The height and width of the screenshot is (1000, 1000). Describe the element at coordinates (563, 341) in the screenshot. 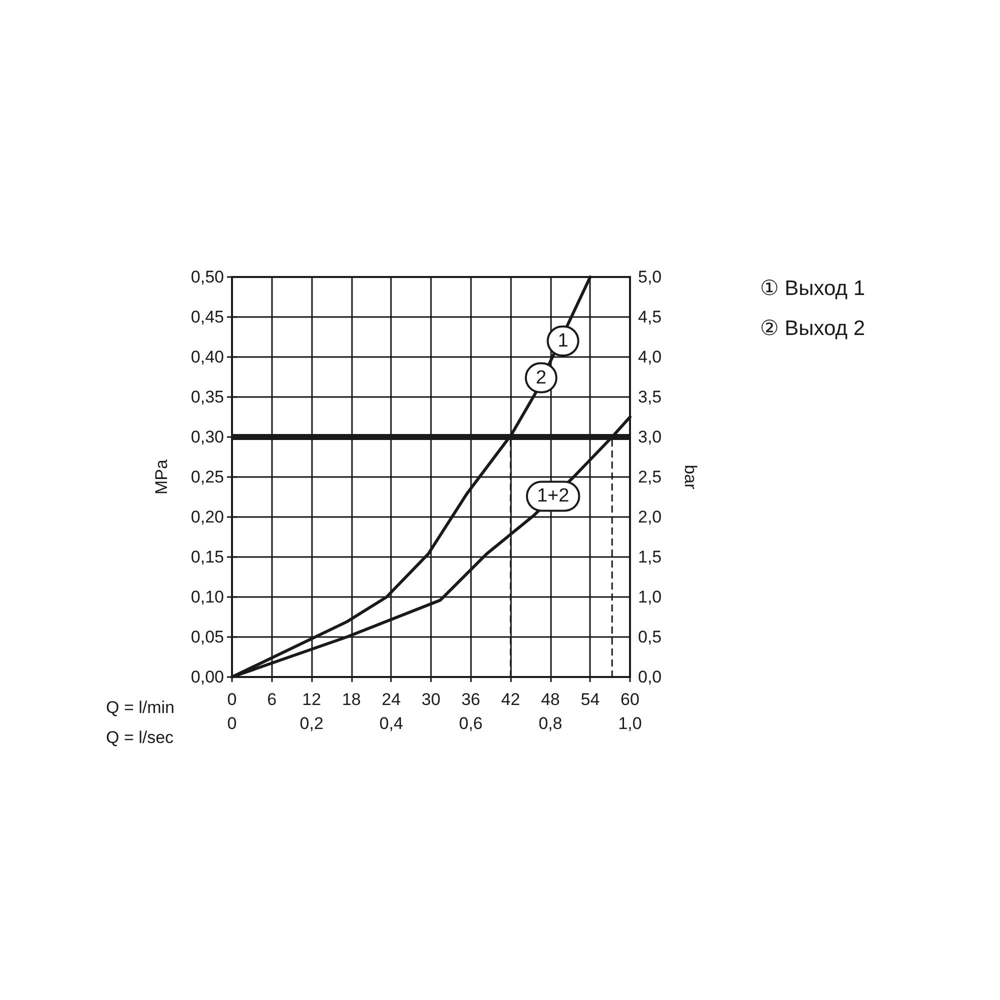

I see `annotation: 1` at that location.